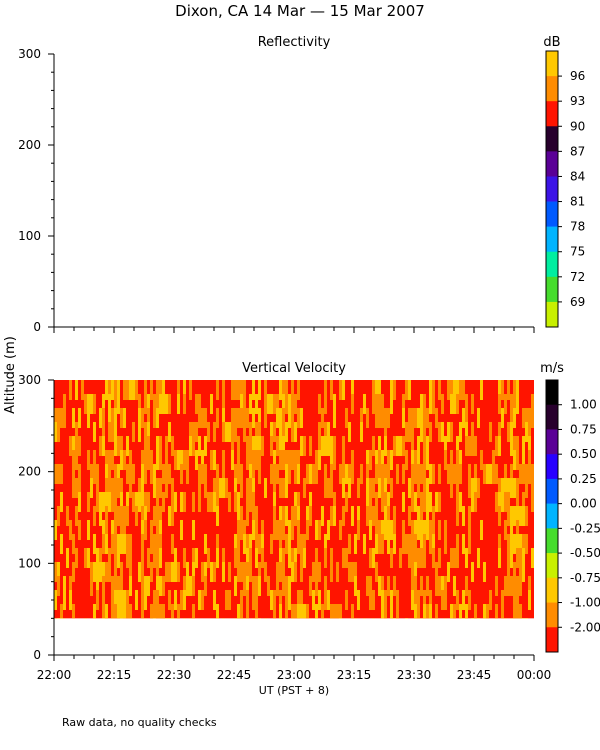 Image resolution: width=600 pixels, height=750 pixels. I want to click on y-tick-label: 300, so click(29, 380).